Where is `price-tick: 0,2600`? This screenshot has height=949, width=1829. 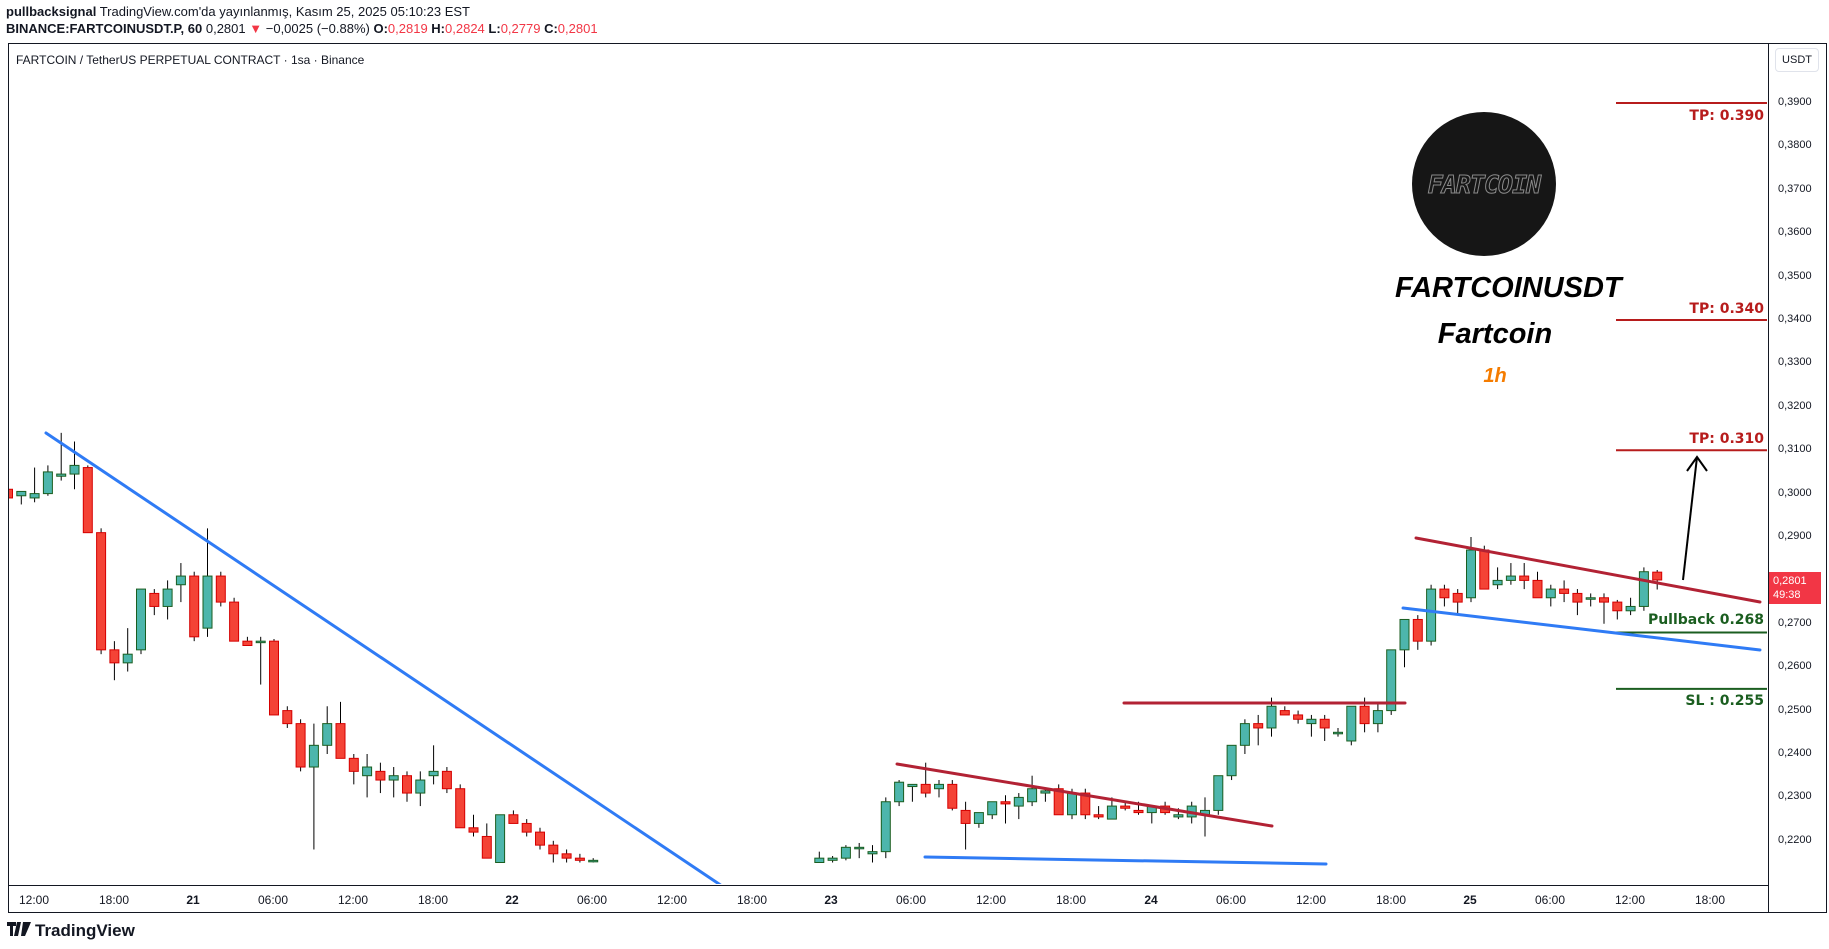 price-tick: 0,2600 is located at coordinates (1795, 666).